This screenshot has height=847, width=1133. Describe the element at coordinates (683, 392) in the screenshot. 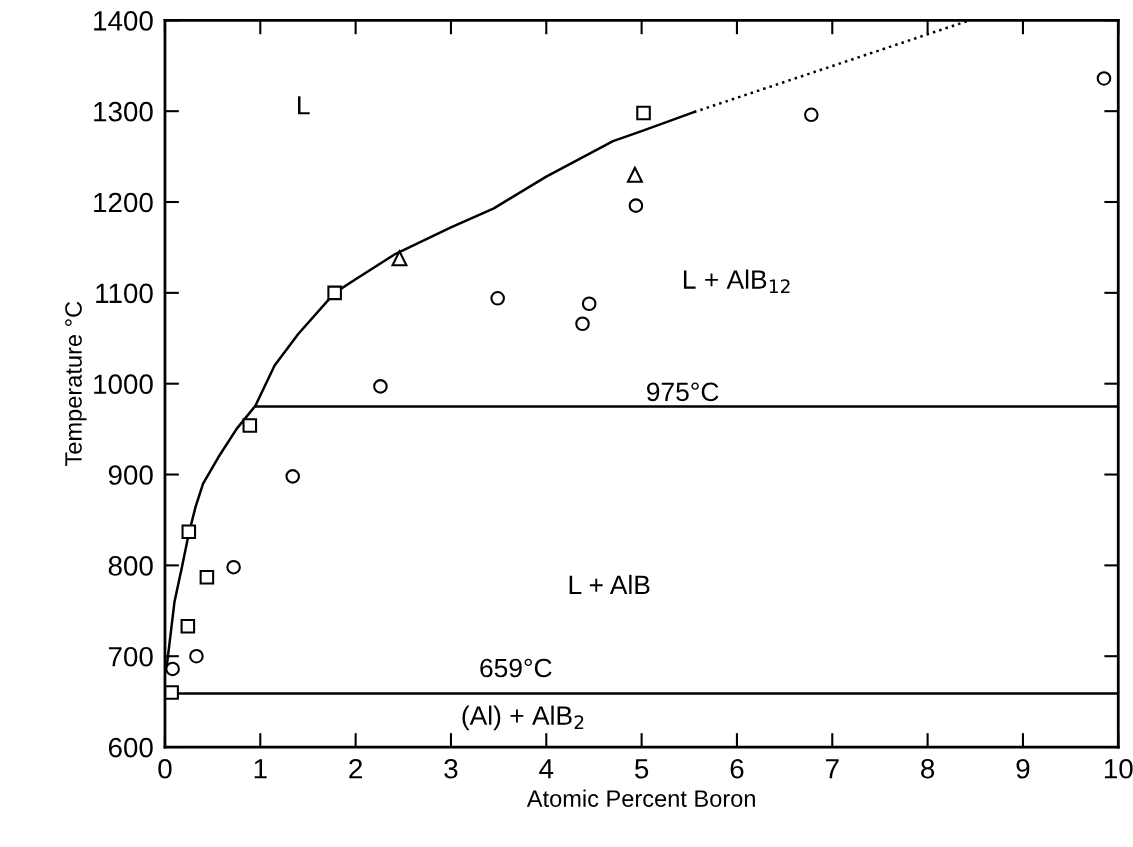

I see `annotation: 975°C` at that location.